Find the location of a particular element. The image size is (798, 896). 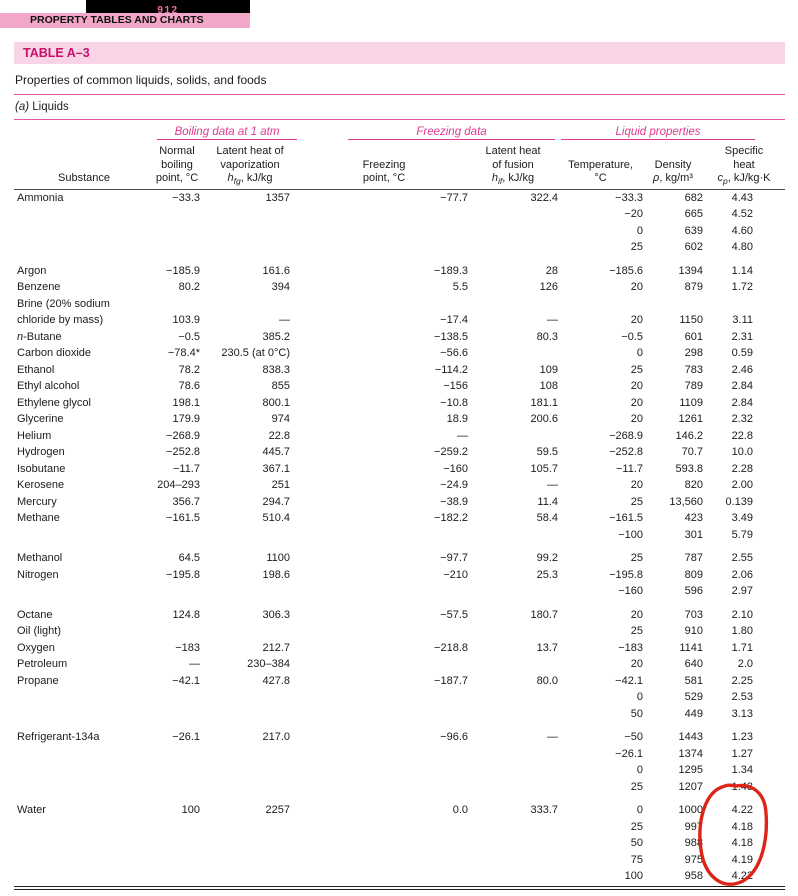

cell-temp: 50 is located at coordinates (637, 843).